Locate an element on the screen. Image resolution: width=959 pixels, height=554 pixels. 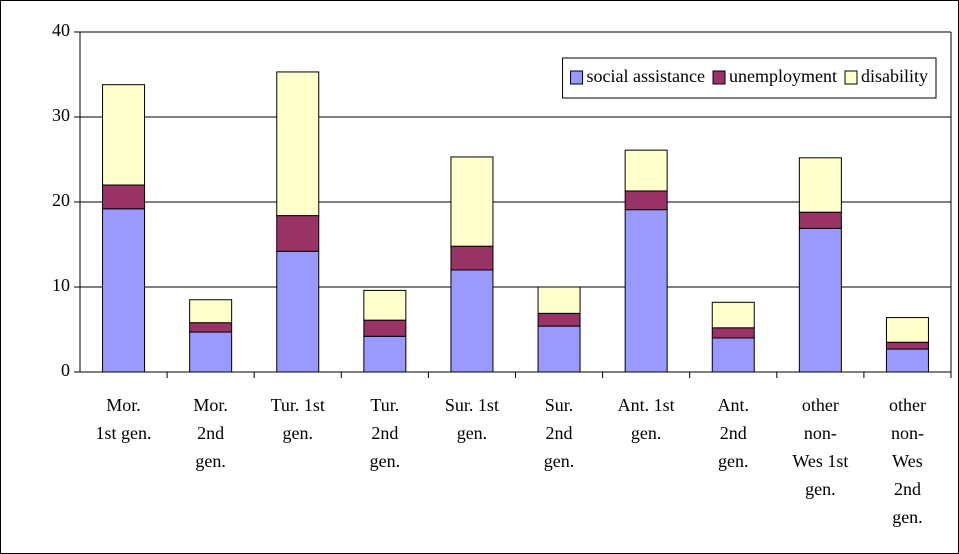
x-tick-label: Tur. 2nd gen. is located at coordinates (385, 433).